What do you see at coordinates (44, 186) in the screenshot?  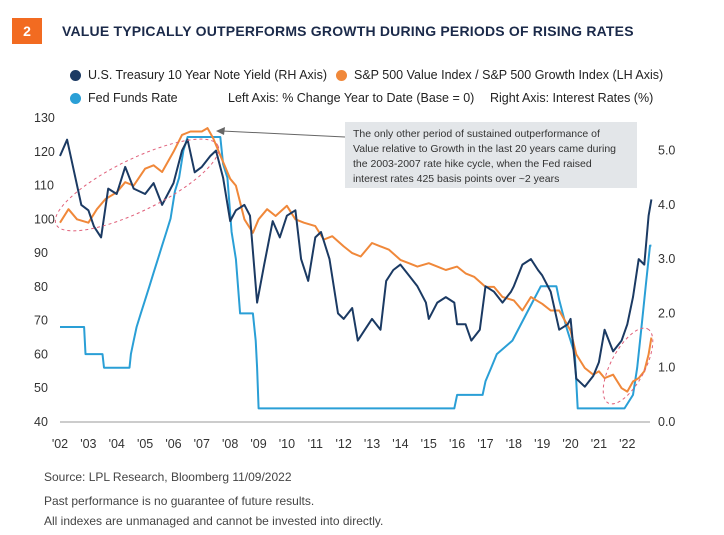 I see `left-tick-label: 110` at bounding box center [44, 186].